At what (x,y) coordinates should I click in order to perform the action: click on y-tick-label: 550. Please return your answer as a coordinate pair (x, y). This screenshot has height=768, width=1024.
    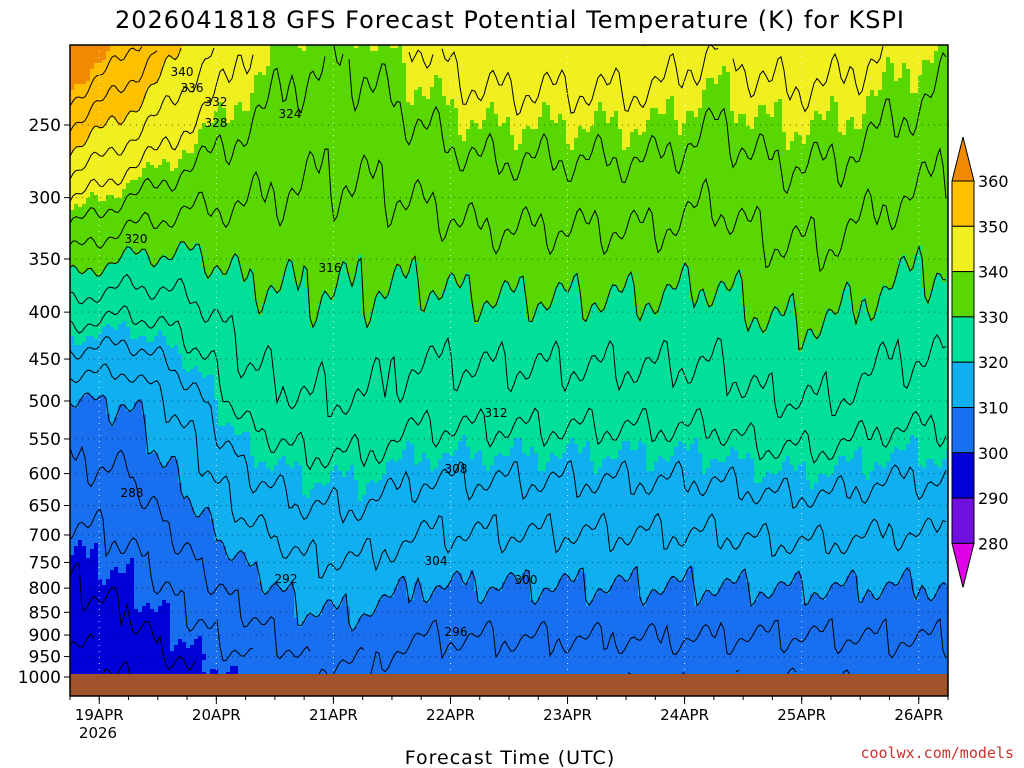
    Looking at the image, I should click on (45, 440).